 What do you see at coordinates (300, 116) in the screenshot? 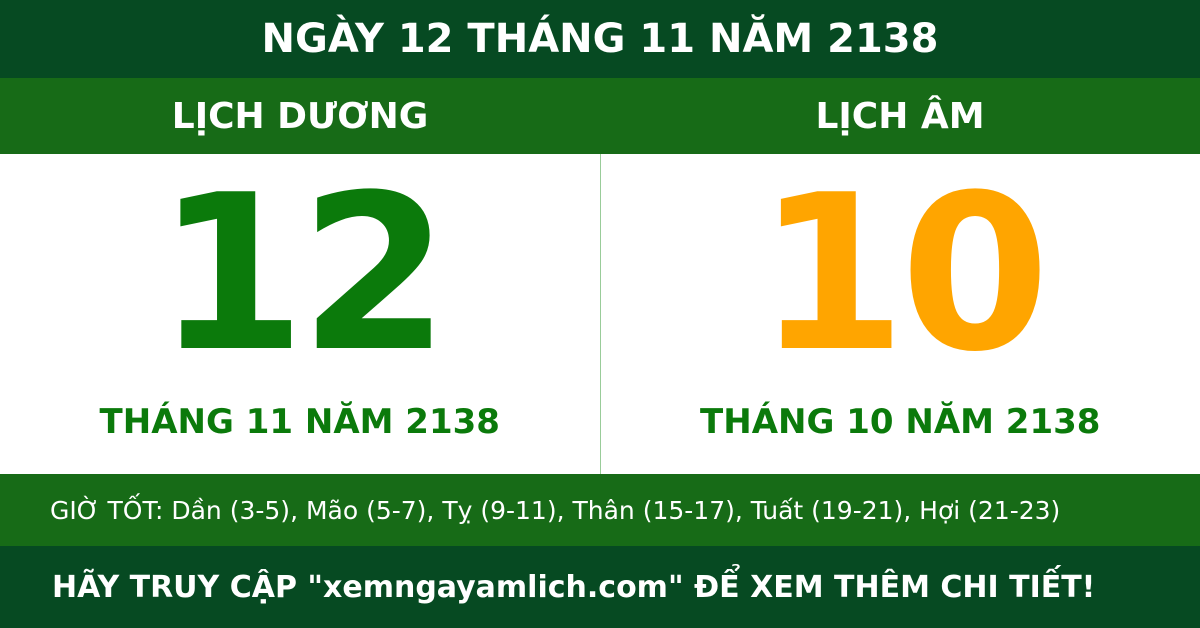
I see `solar-label: LỊCH DƯƠNG` at bounding box center [300, 116].